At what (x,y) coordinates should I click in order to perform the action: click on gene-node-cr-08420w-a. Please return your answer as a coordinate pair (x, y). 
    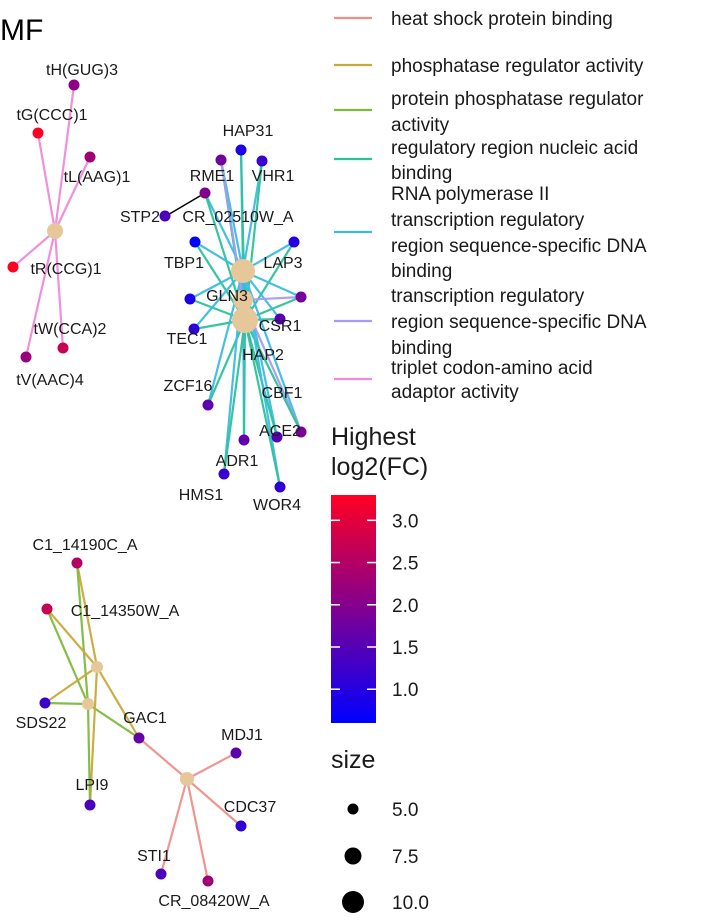
    Looking at the image, I should click on (208, 881).